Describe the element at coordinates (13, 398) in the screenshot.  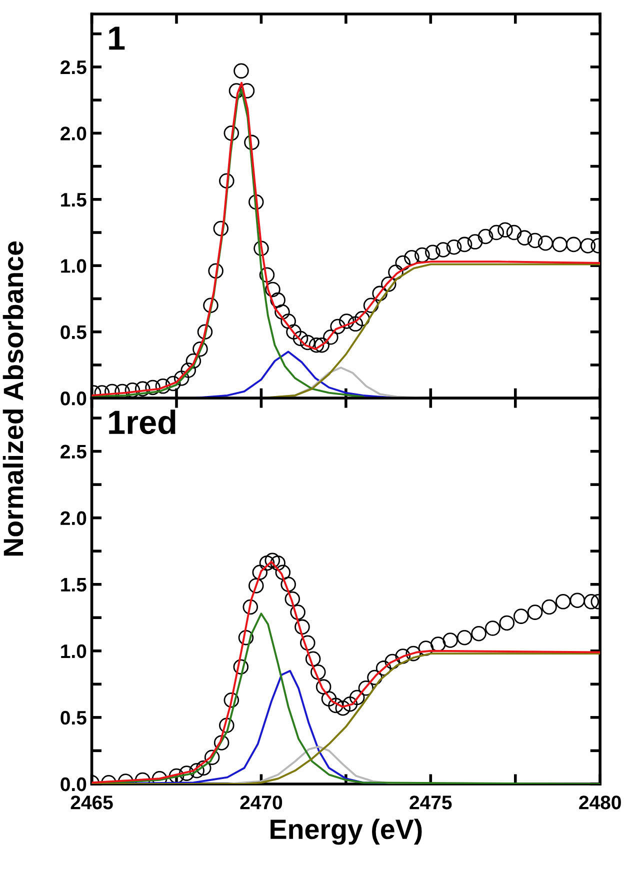
I see `y-axis-title: Normalized Absorbance` at that location.